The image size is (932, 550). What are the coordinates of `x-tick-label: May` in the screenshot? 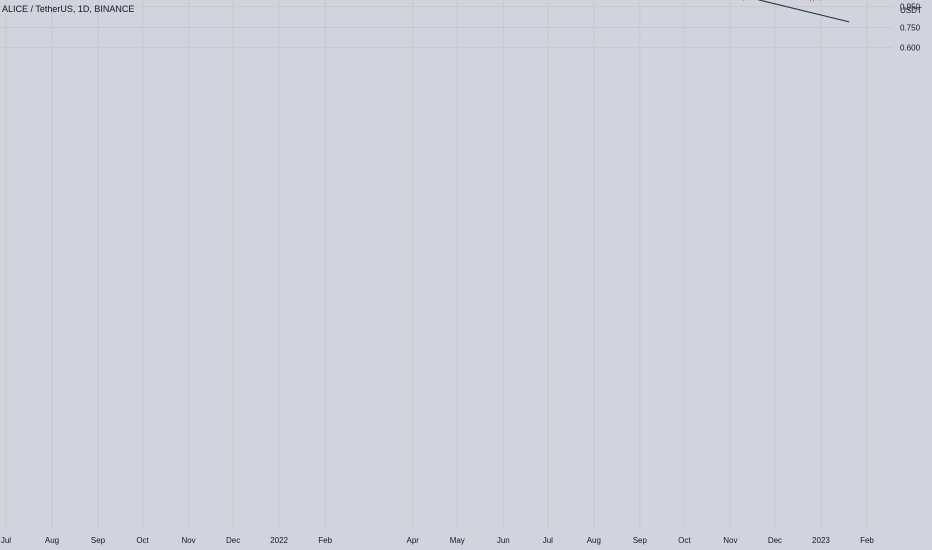 It's located at (457, 540).